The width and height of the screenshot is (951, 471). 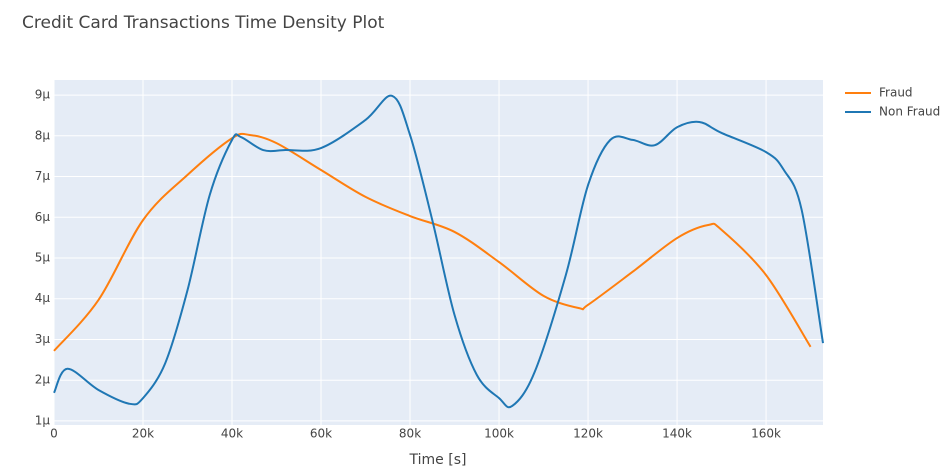 I want to click on y-tick-label: 5μ, so click(x=43, y=257).